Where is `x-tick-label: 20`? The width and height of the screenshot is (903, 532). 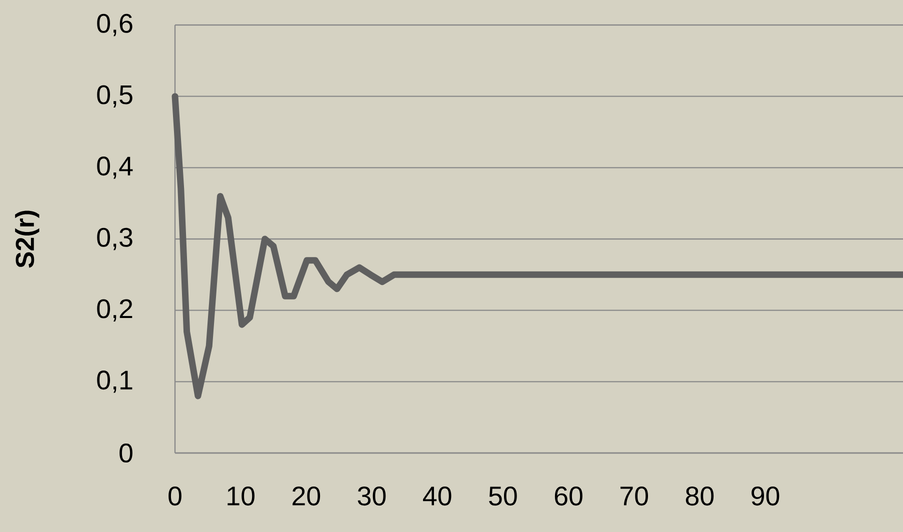 x-tick-label: 20 is located at coordinates (306, 496).